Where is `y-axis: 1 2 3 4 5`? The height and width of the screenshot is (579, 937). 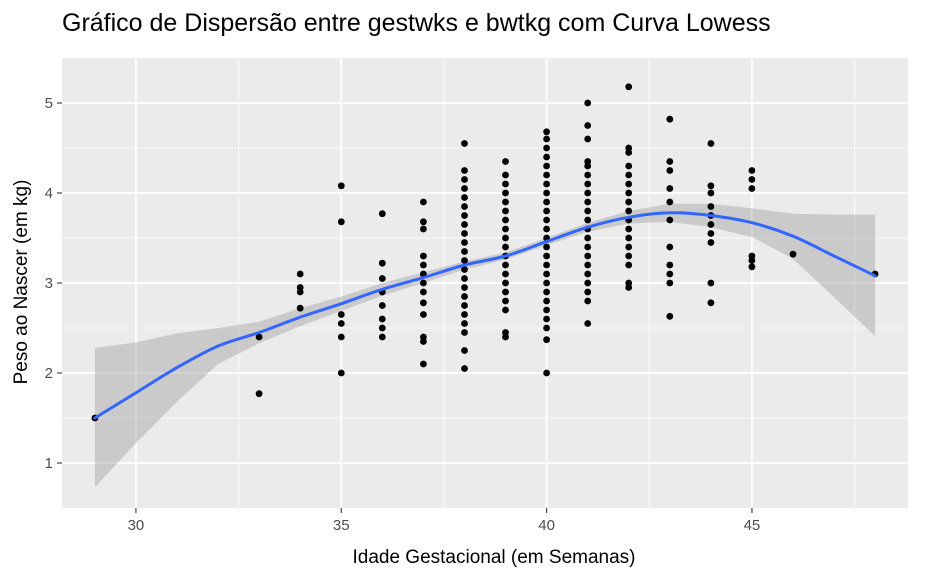
y-axis: 1 2 3 4 5 is located at coordinates (53, 283).